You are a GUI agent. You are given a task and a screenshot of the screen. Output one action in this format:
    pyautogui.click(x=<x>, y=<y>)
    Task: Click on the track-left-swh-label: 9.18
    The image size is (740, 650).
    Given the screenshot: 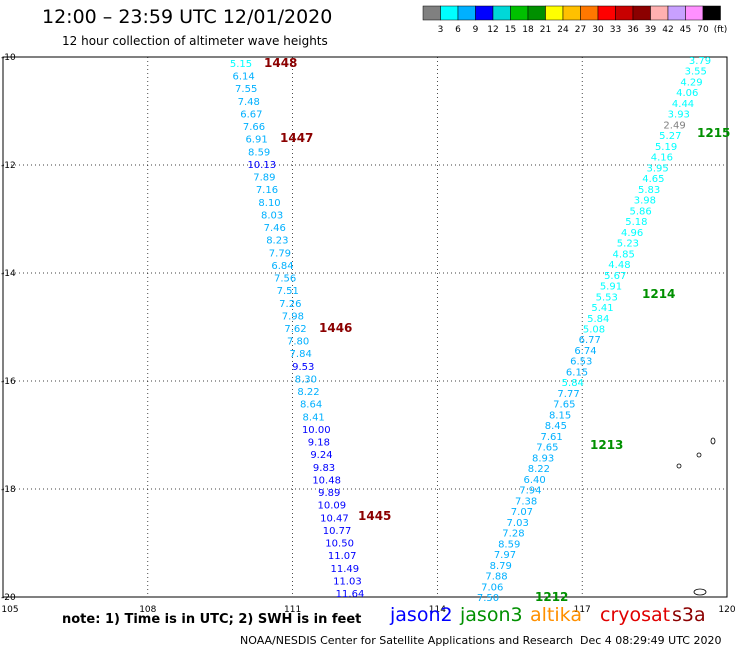 What is the action you would take?
    pyautogui.click(x=319, y=443)
    